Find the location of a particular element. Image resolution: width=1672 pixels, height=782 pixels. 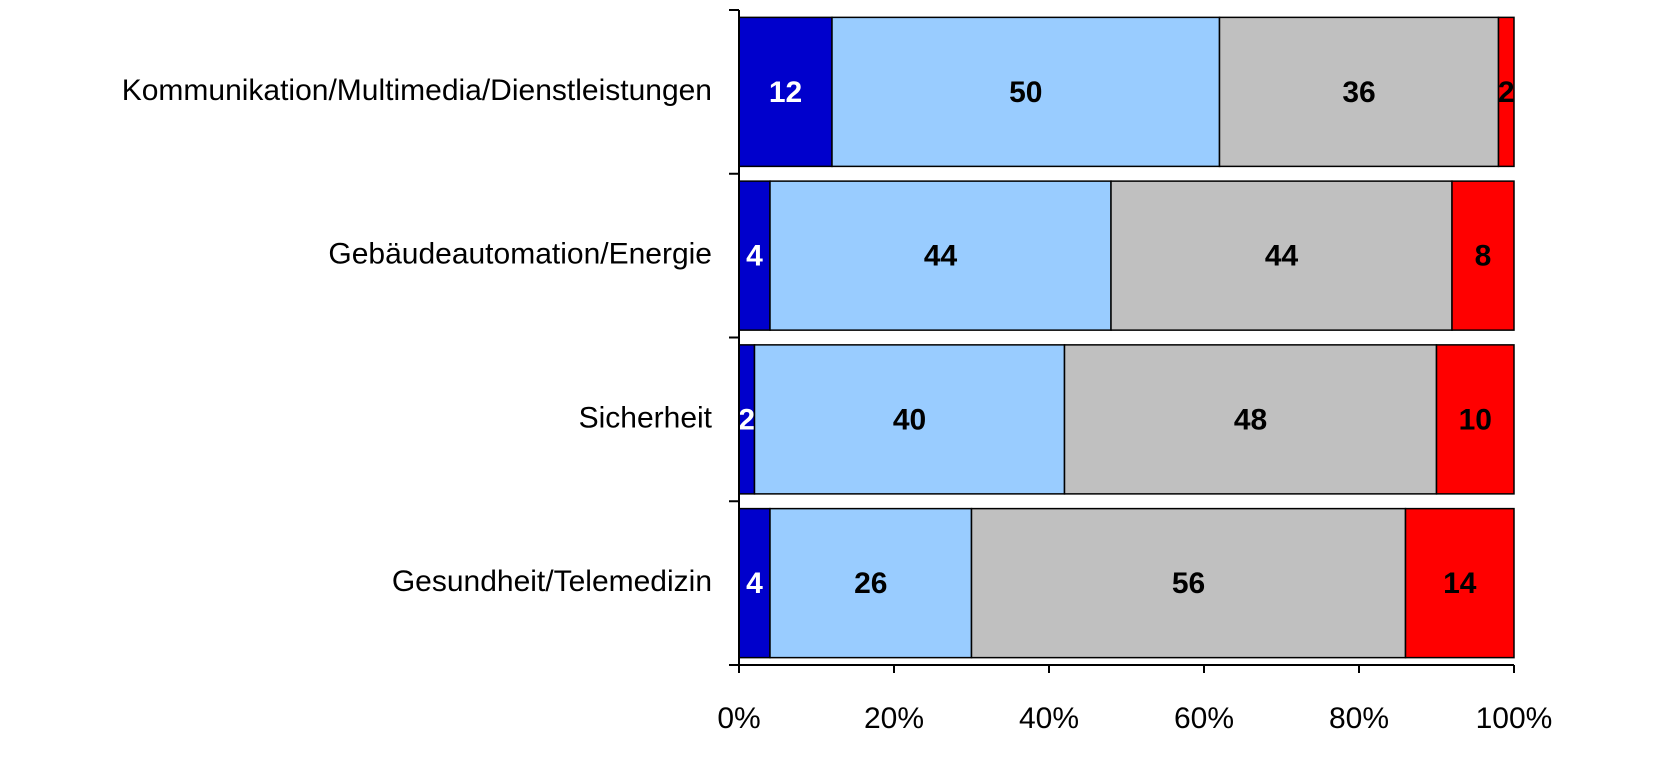

data-label: 56 is located at coordinates (1188, 583).